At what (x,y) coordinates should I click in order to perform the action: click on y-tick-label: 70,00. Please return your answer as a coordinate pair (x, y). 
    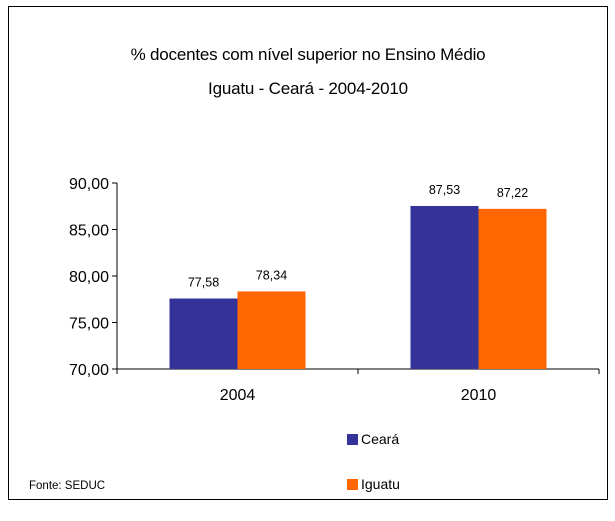
    Looking at the image, I should click on (89, 370).